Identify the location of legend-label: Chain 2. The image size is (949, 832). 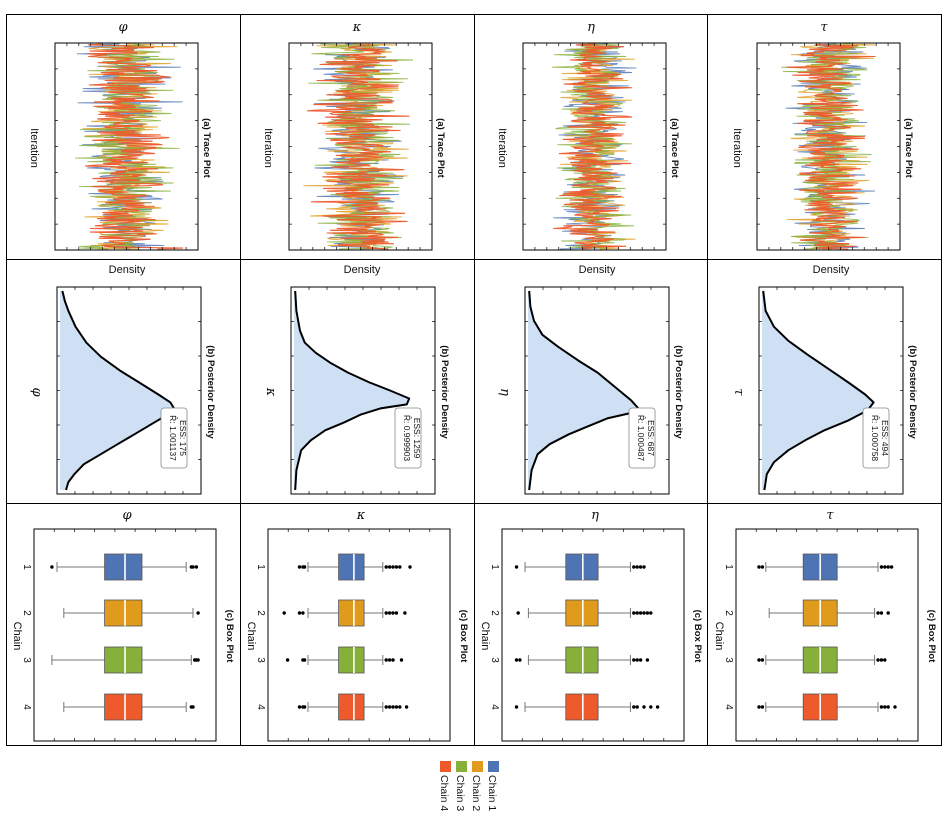
(476, 793).